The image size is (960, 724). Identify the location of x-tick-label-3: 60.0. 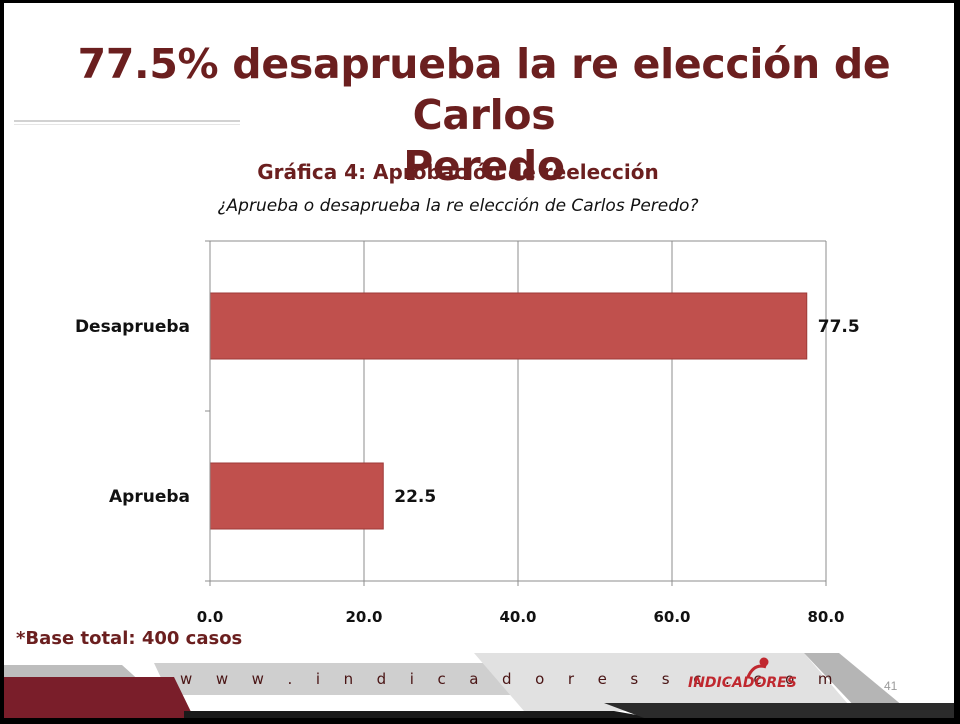
(671, 617).